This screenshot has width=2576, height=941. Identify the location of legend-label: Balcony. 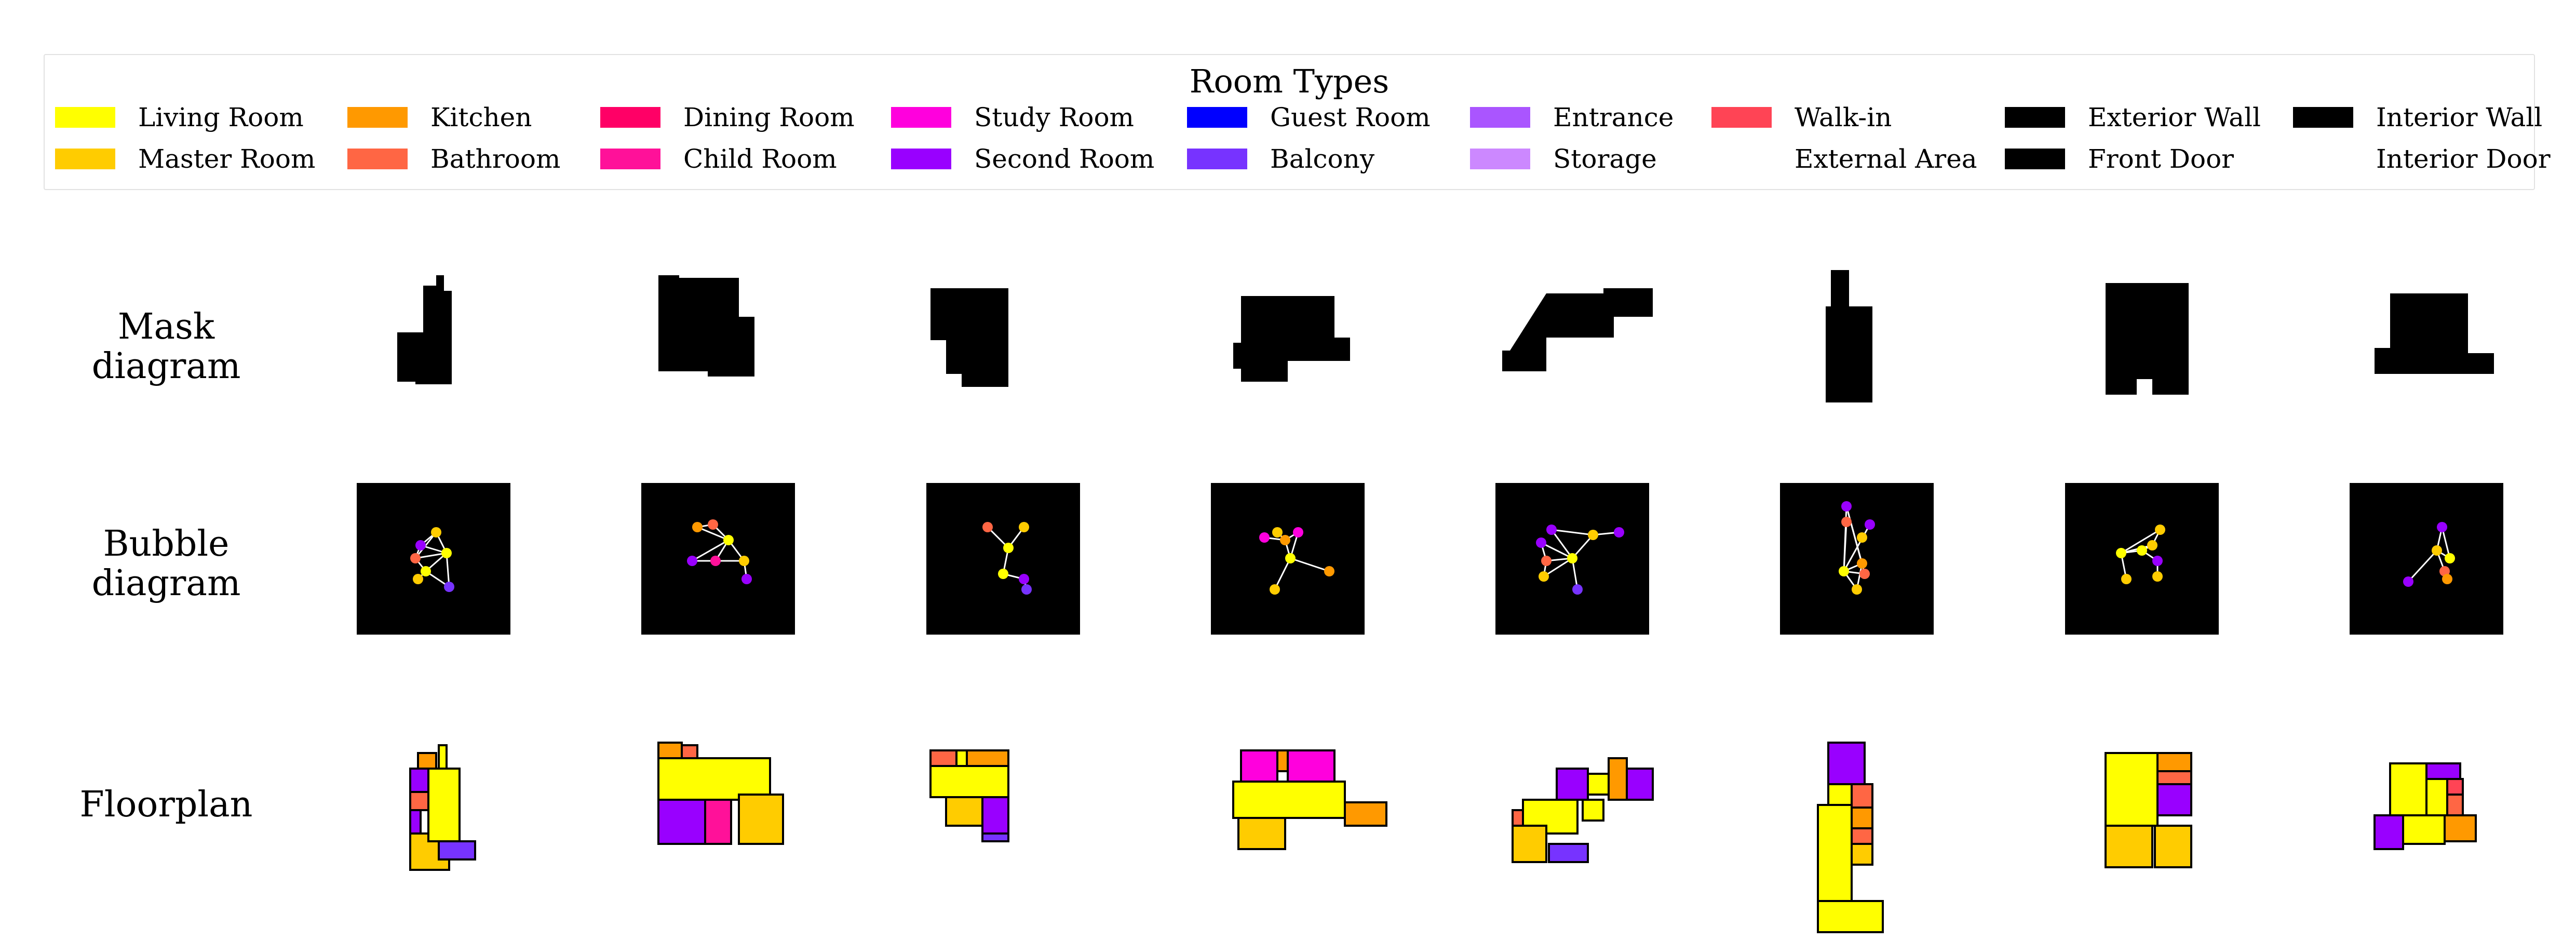
(1322, 159).